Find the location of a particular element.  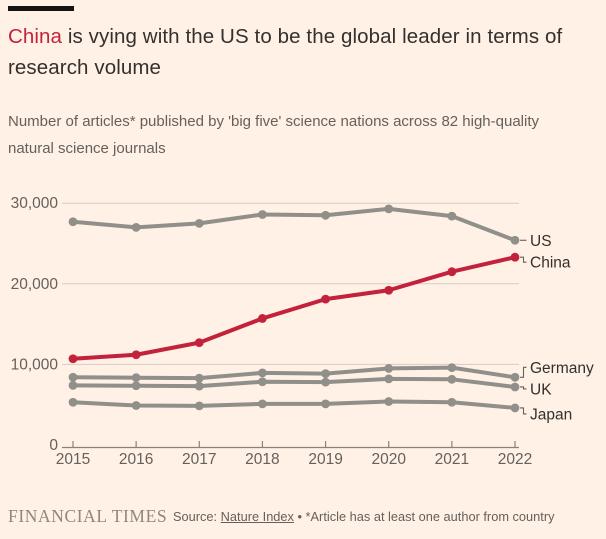

germany-line is located at coordinates (294, 373).